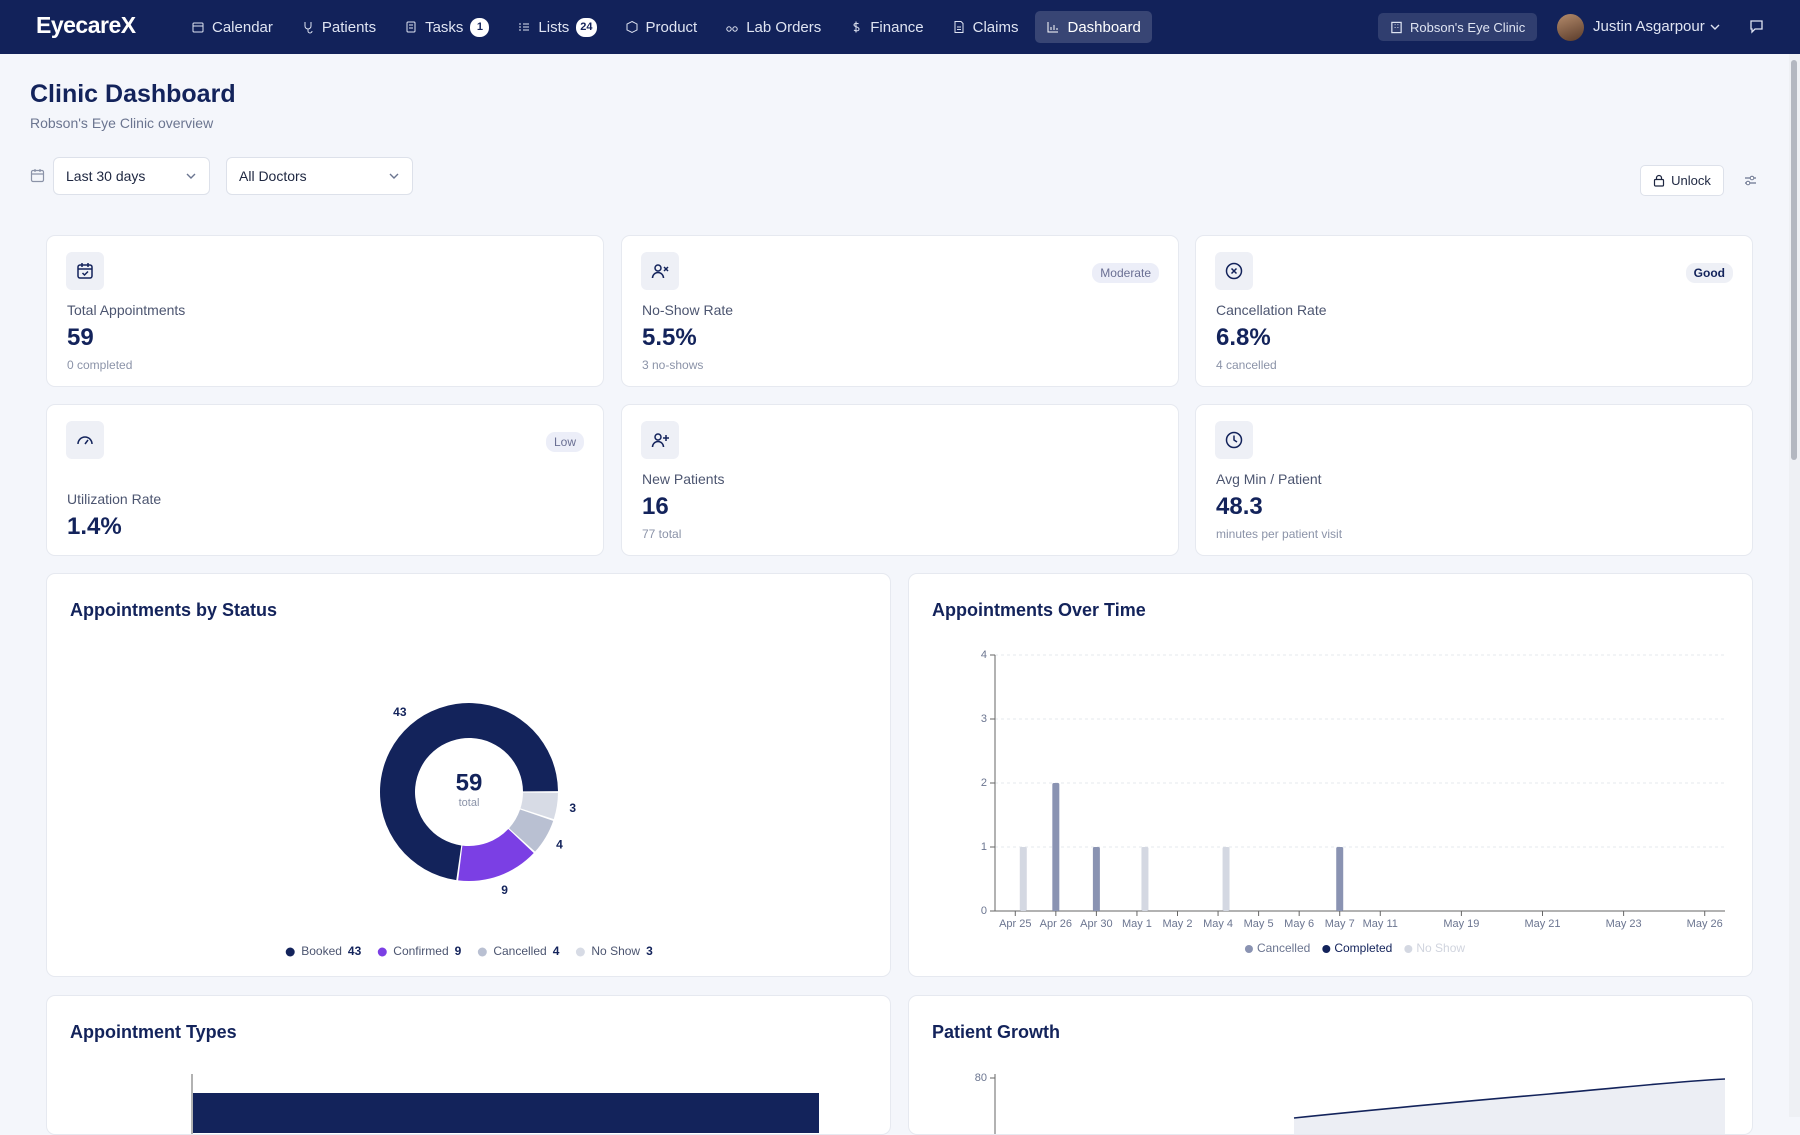 The height and width of the screenshot is (1135, 1800). I want to click on kpi-label: Avg Min / Patient, so click(1269, 479).